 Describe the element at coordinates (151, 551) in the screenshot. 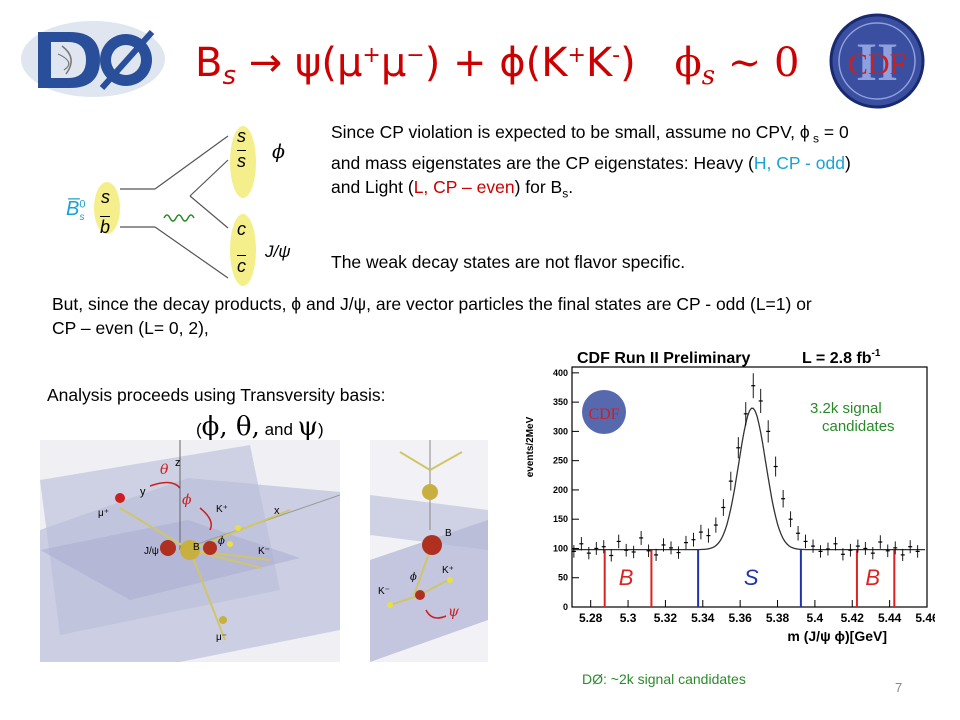

I see `jpsi-particle-label: J/ψ` at that location.